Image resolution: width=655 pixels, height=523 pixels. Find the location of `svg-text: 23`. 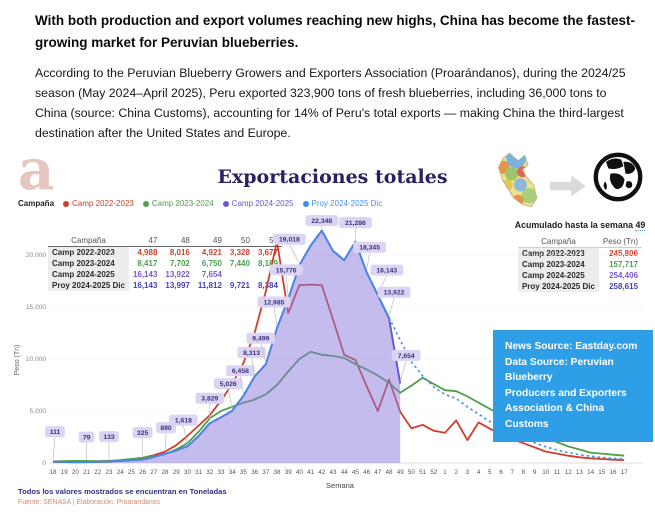

svg-text: 23 is located at coordinates (109, 472).